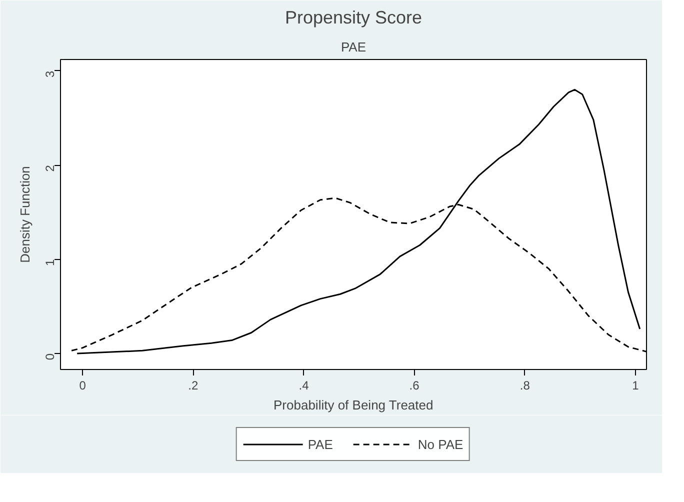 This screenshot has height=502, width=684. I want to click on chart-subtitle: PAE, so click(353, 47).